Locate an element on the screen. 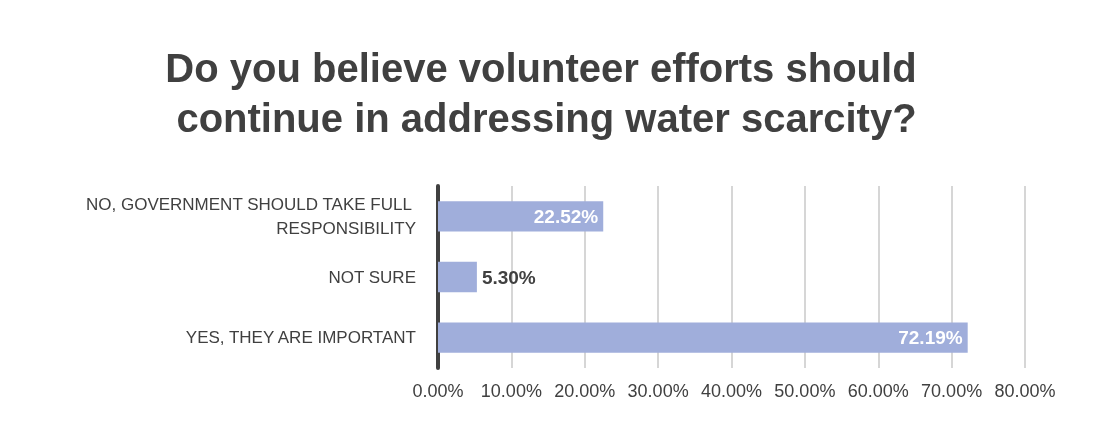 This screenshot has height=428, width=1093. y-tick-label: YES, THEY ARE IMPORTANT is located at coordinates (300, 338).